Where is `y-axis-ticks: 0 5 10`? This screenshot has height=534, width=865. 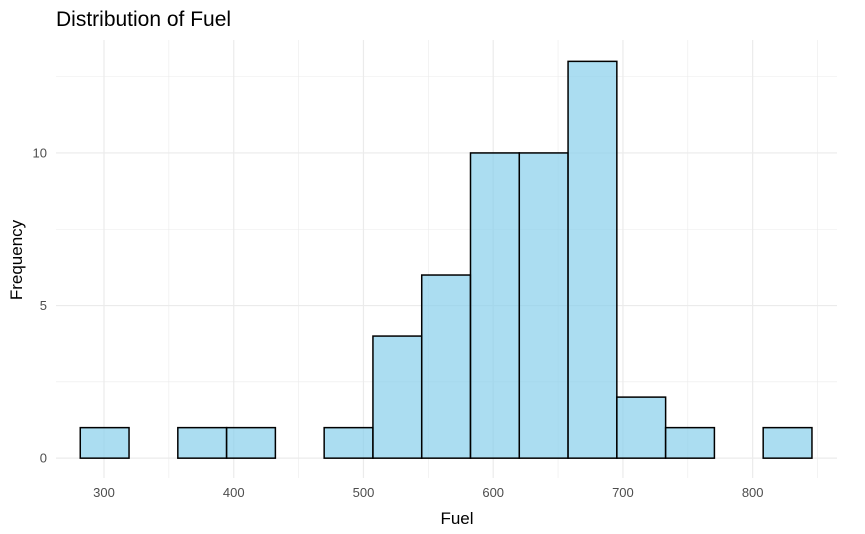
y-axis-ticks: 0 5 10 is located at coordinates (40, 305).